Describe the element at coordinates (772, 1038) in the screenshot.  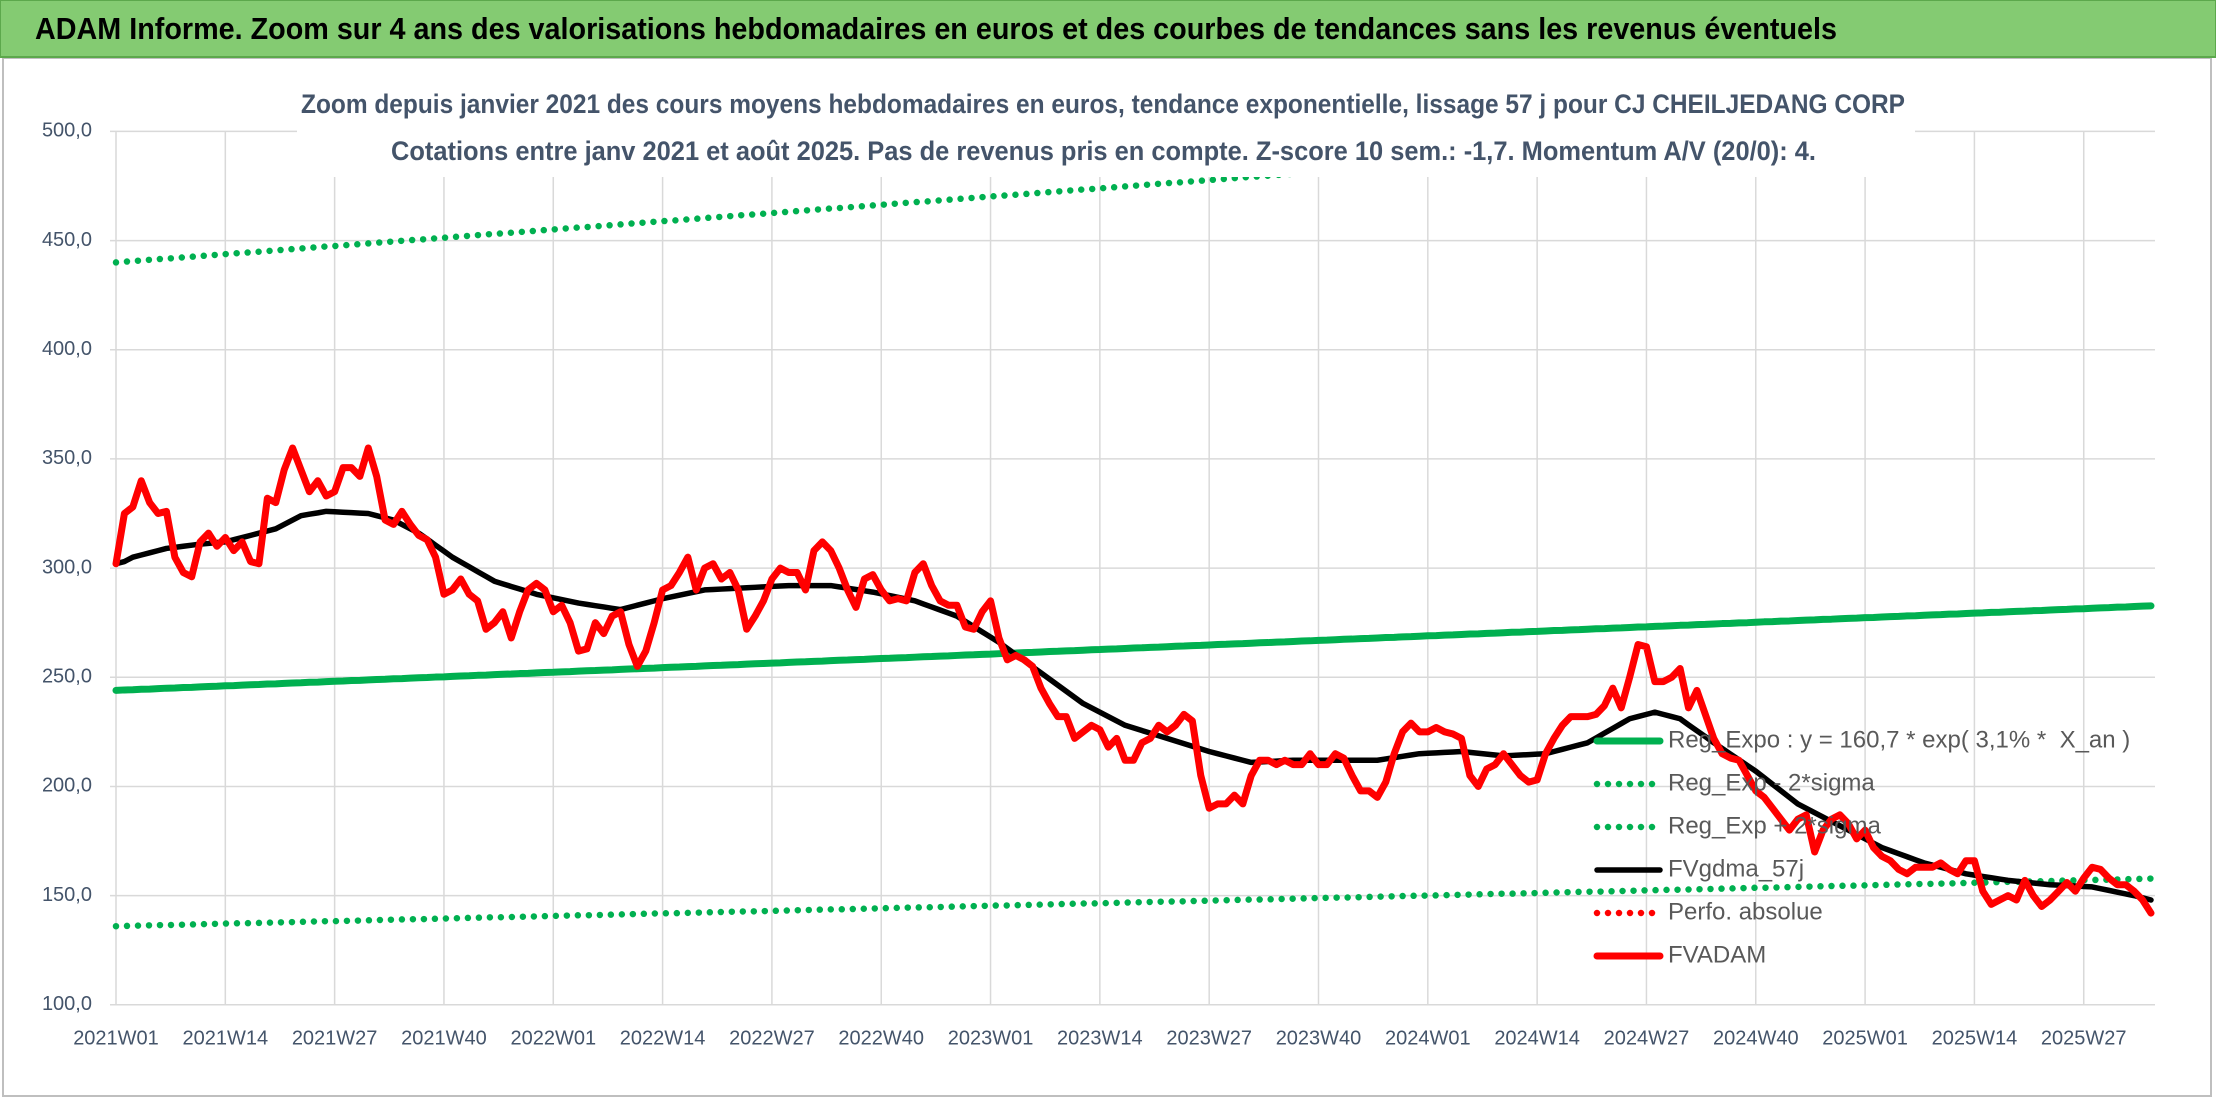
I see `x-tick-label: 2022W27` at that location.